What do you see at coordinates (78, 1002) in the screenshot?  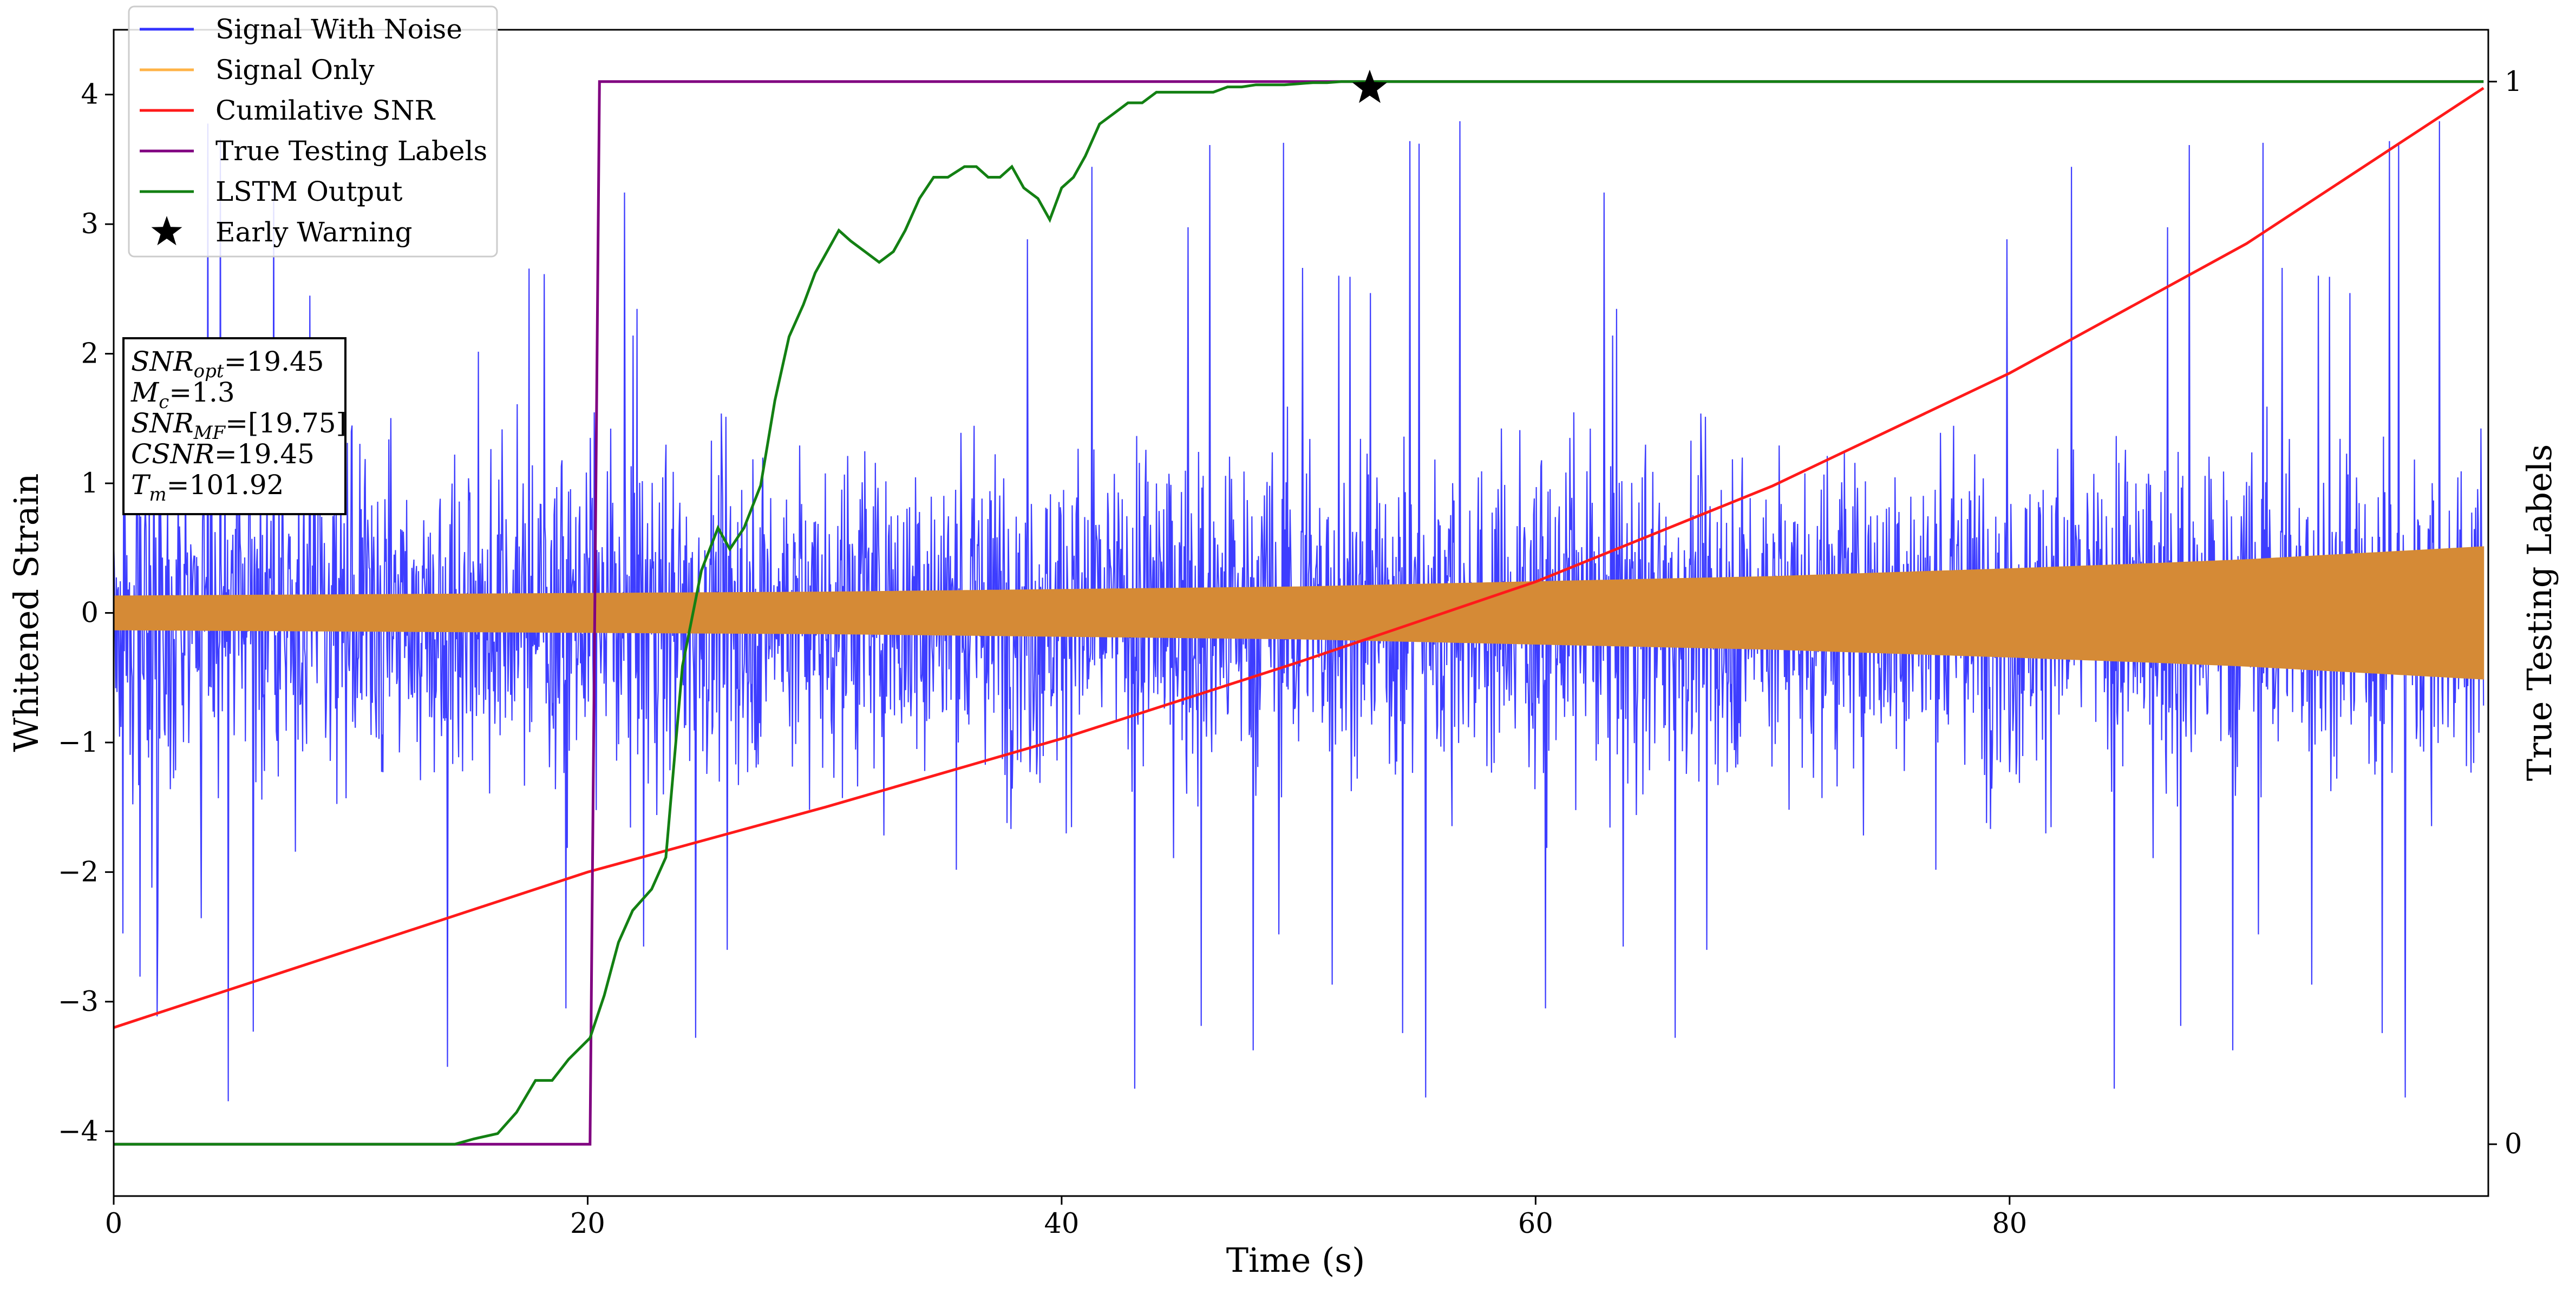 I see `y-tick-label: −3` at bounding box center [78, 1002].